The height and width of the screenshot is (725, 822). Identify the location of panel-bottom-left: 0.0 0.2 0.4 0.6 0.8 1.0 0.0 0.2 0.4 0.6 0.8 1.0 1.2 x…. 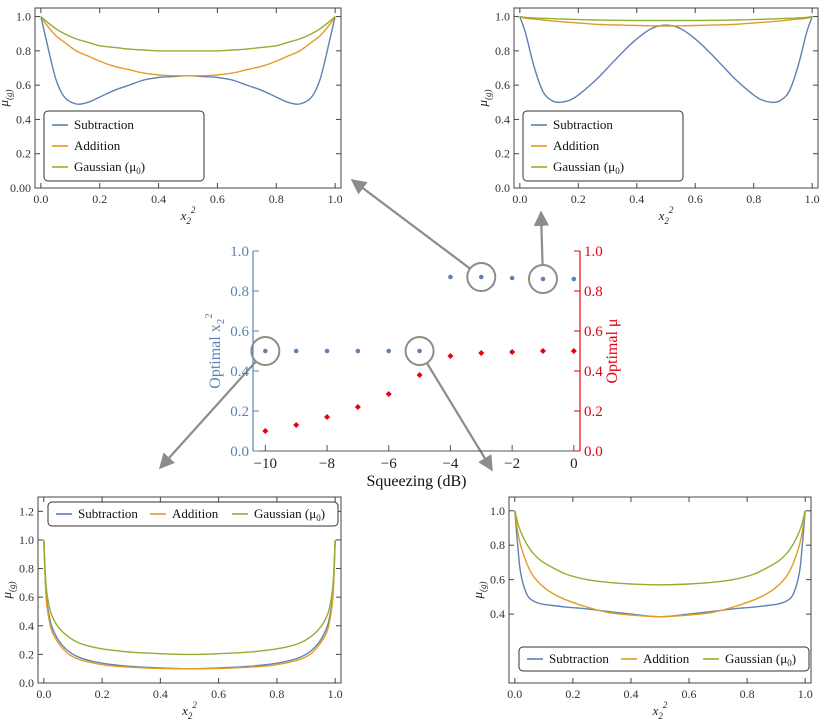
(171, 608).